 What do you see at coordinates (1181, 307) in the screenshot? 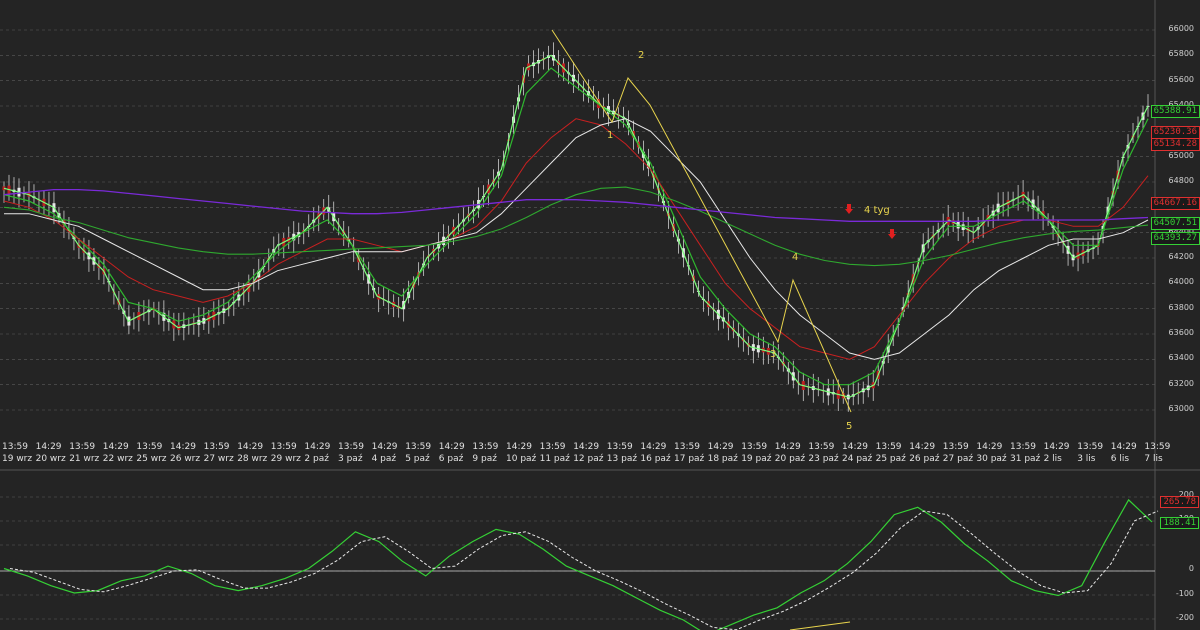
I see `price-tick-label: 63800` at bounding box center [1181, 307].